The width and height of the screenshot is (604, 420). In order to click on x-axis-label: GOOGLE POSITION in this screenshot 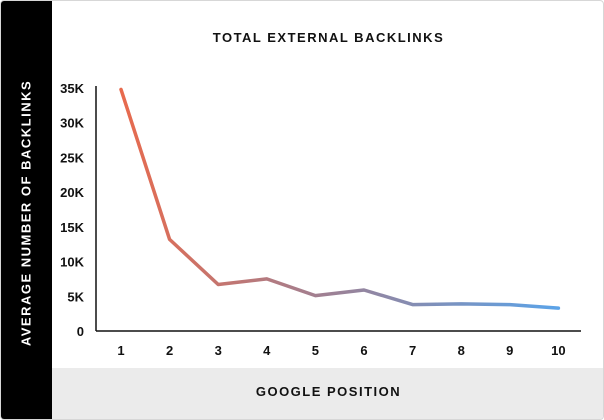, I will do `click(328, 391)`.